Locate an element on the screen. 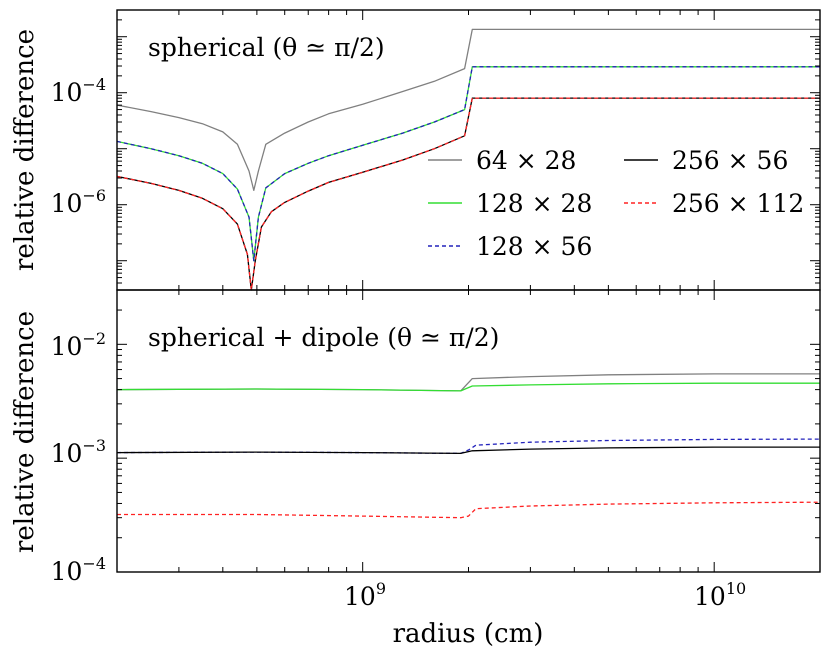 This screenshot has height=659, width=830. bottom-ytick-label-1e-2: 10⁻² is located at coordinates (78, 345).